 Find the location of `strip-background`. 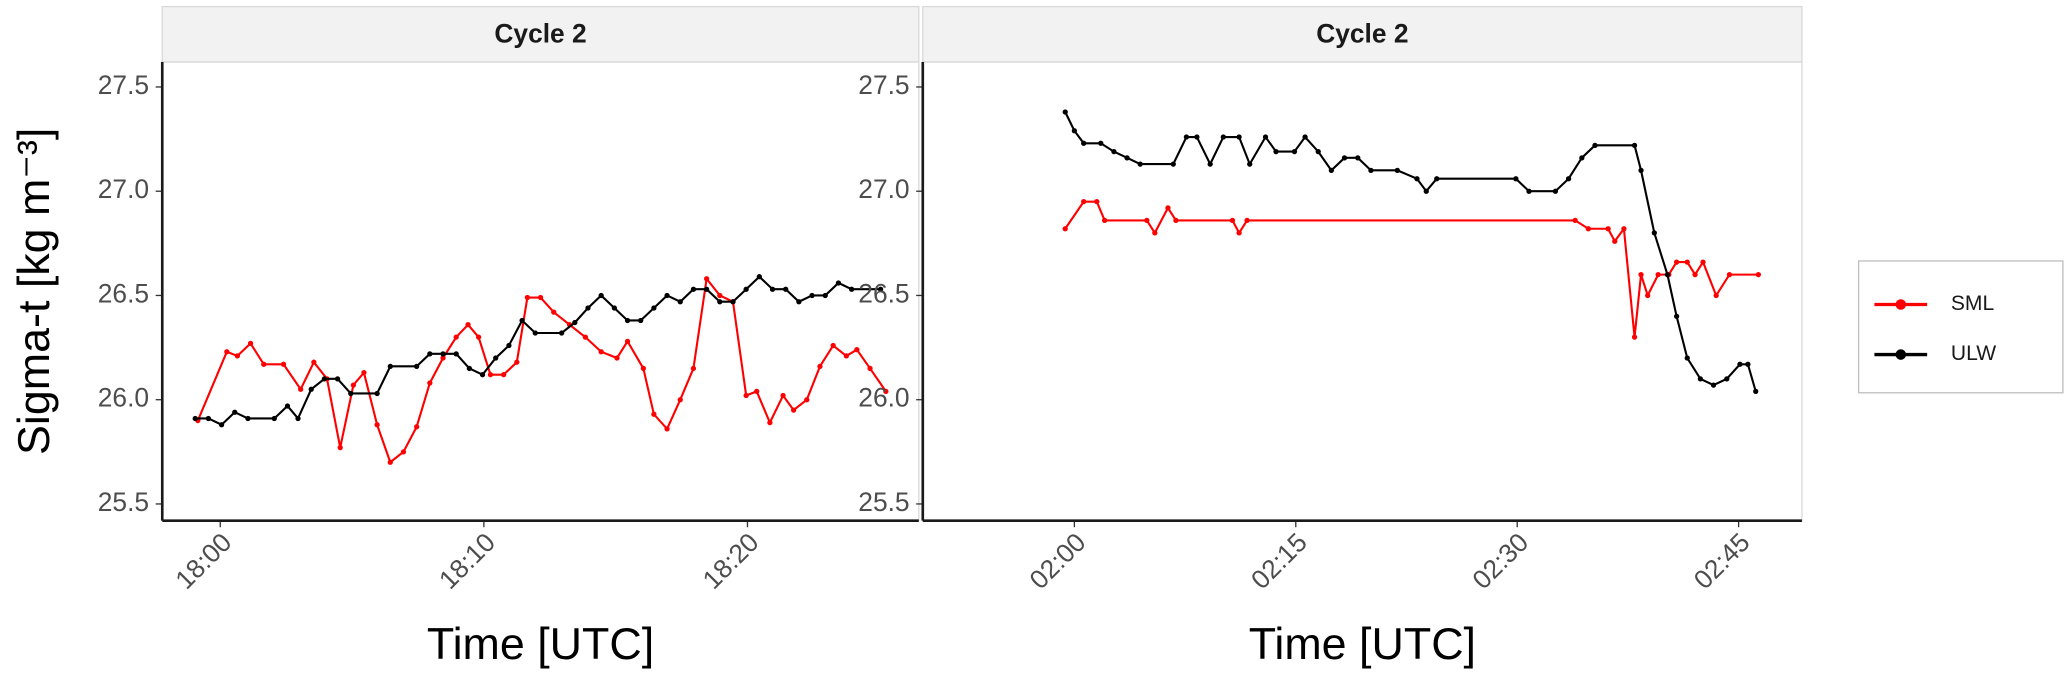

strip-background is located at coordinates (540, 34).